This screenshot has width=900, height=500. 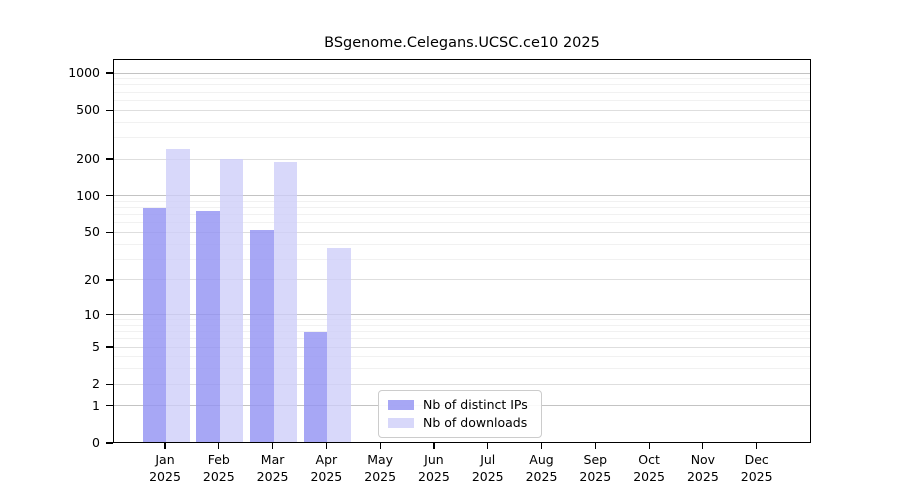 What do you see at coordinates (326, 468) in the screenshot?
I see `x-tick-label-apr: Apr 2025` at bounding box center [326, 468].